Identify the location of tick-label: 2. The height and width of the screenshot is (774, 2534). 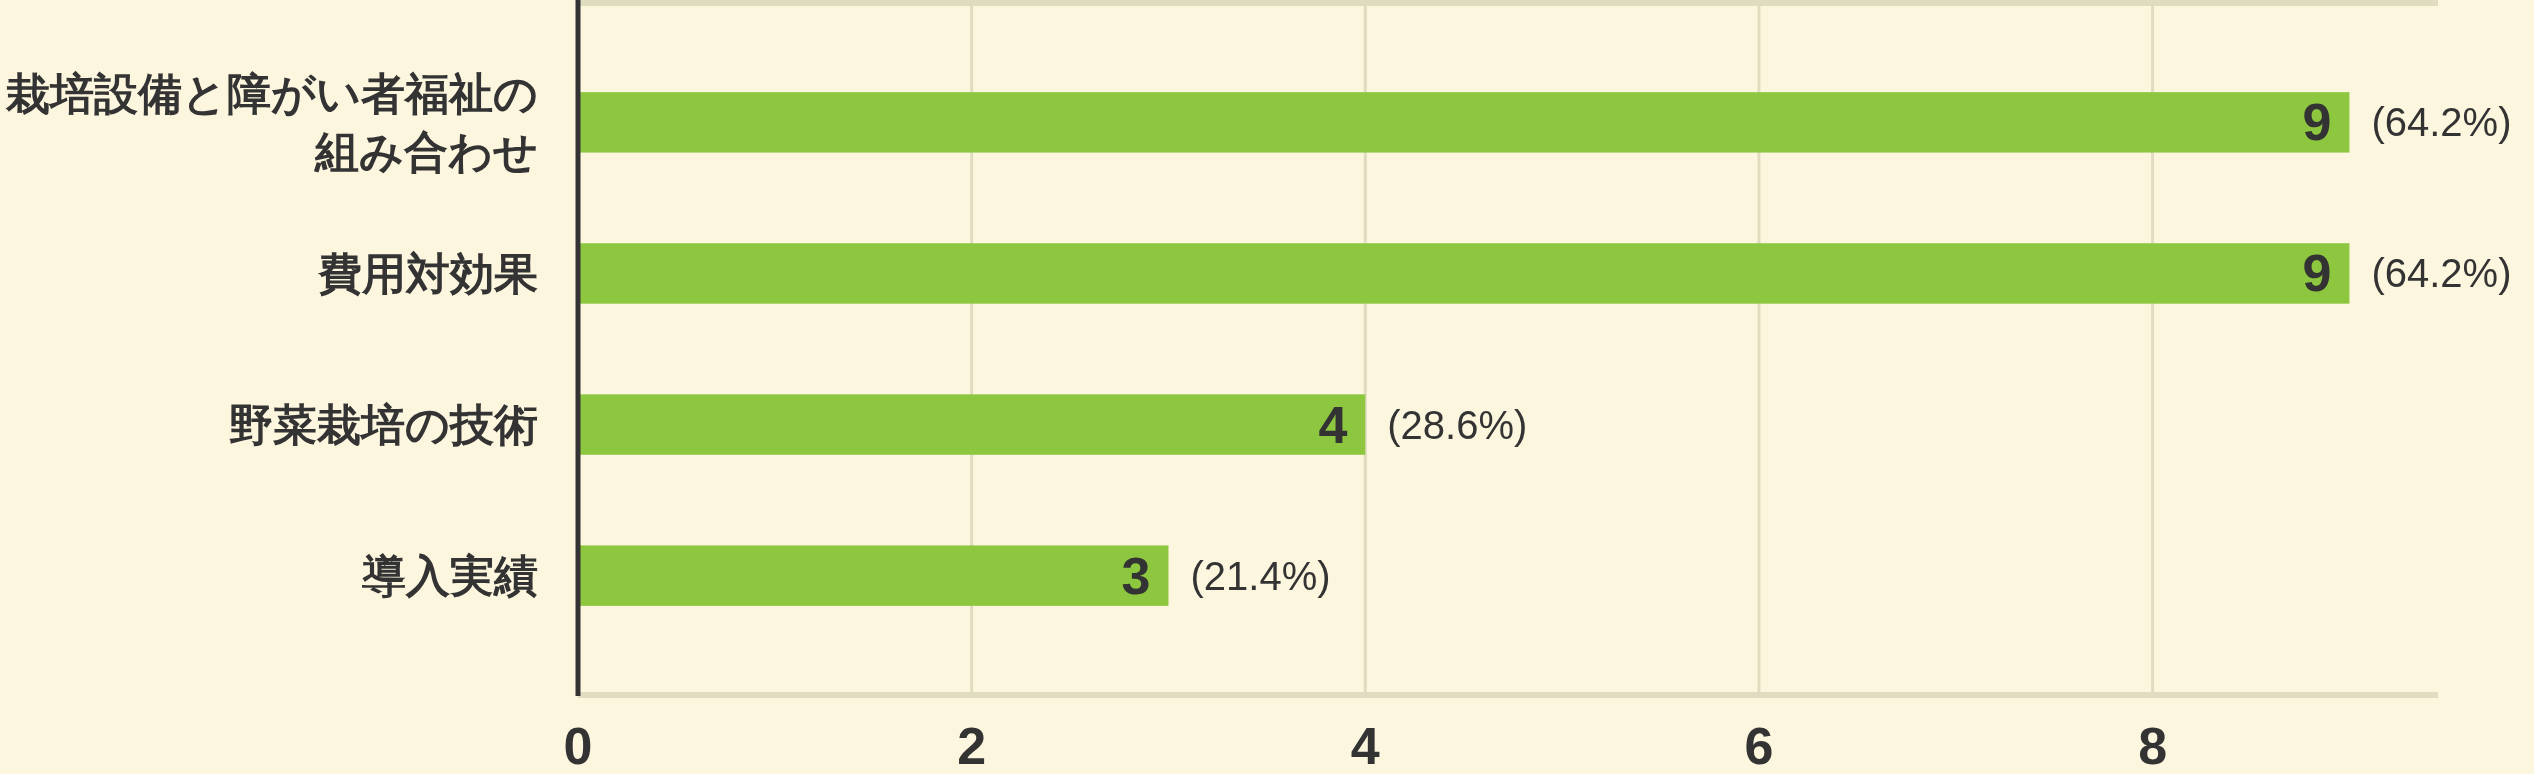
(972, 745).